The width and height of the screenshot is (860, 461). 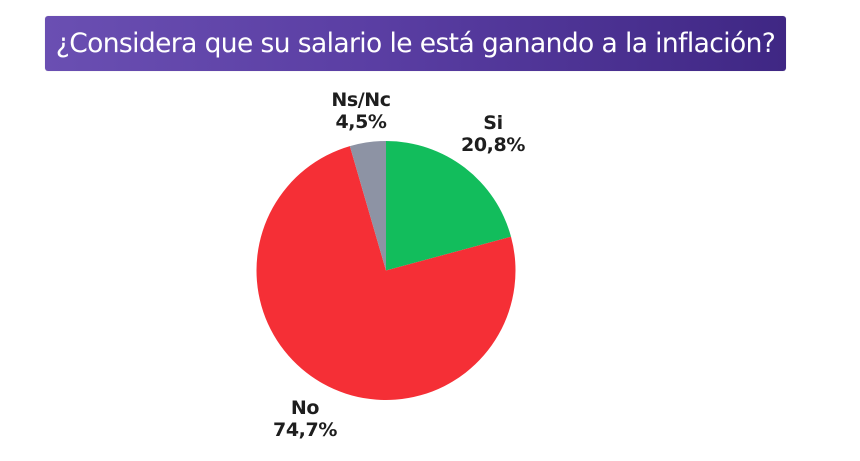 I want to click on label-no-name: No, so click(x=305, y=408).